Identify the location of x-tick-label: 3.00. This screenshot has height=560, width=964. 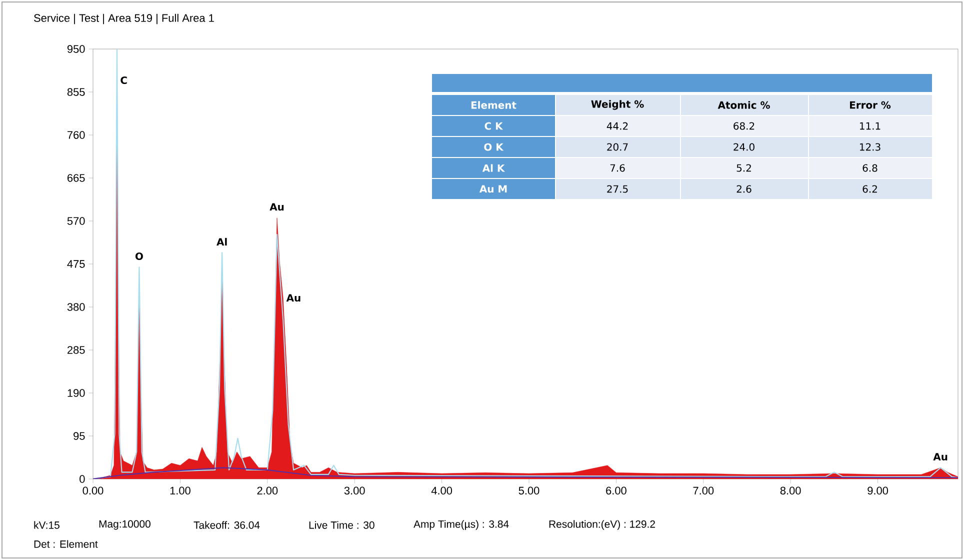
(354, 490).